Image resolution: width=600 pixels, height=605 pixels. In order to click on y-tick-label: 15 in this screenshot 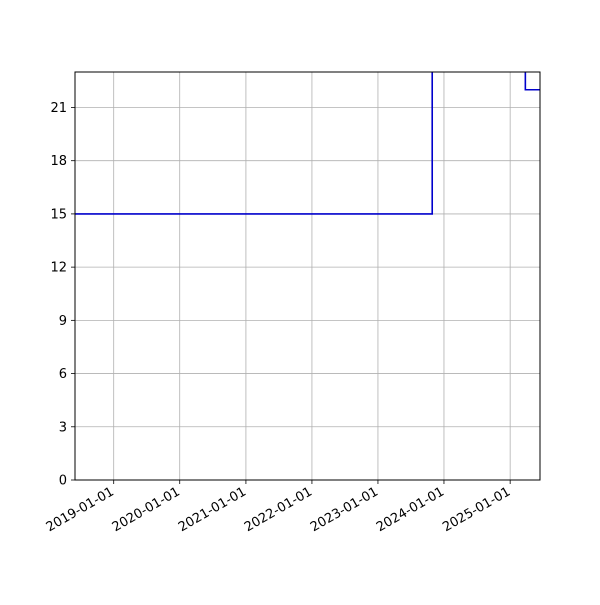, I will do `click(58, 214)`.